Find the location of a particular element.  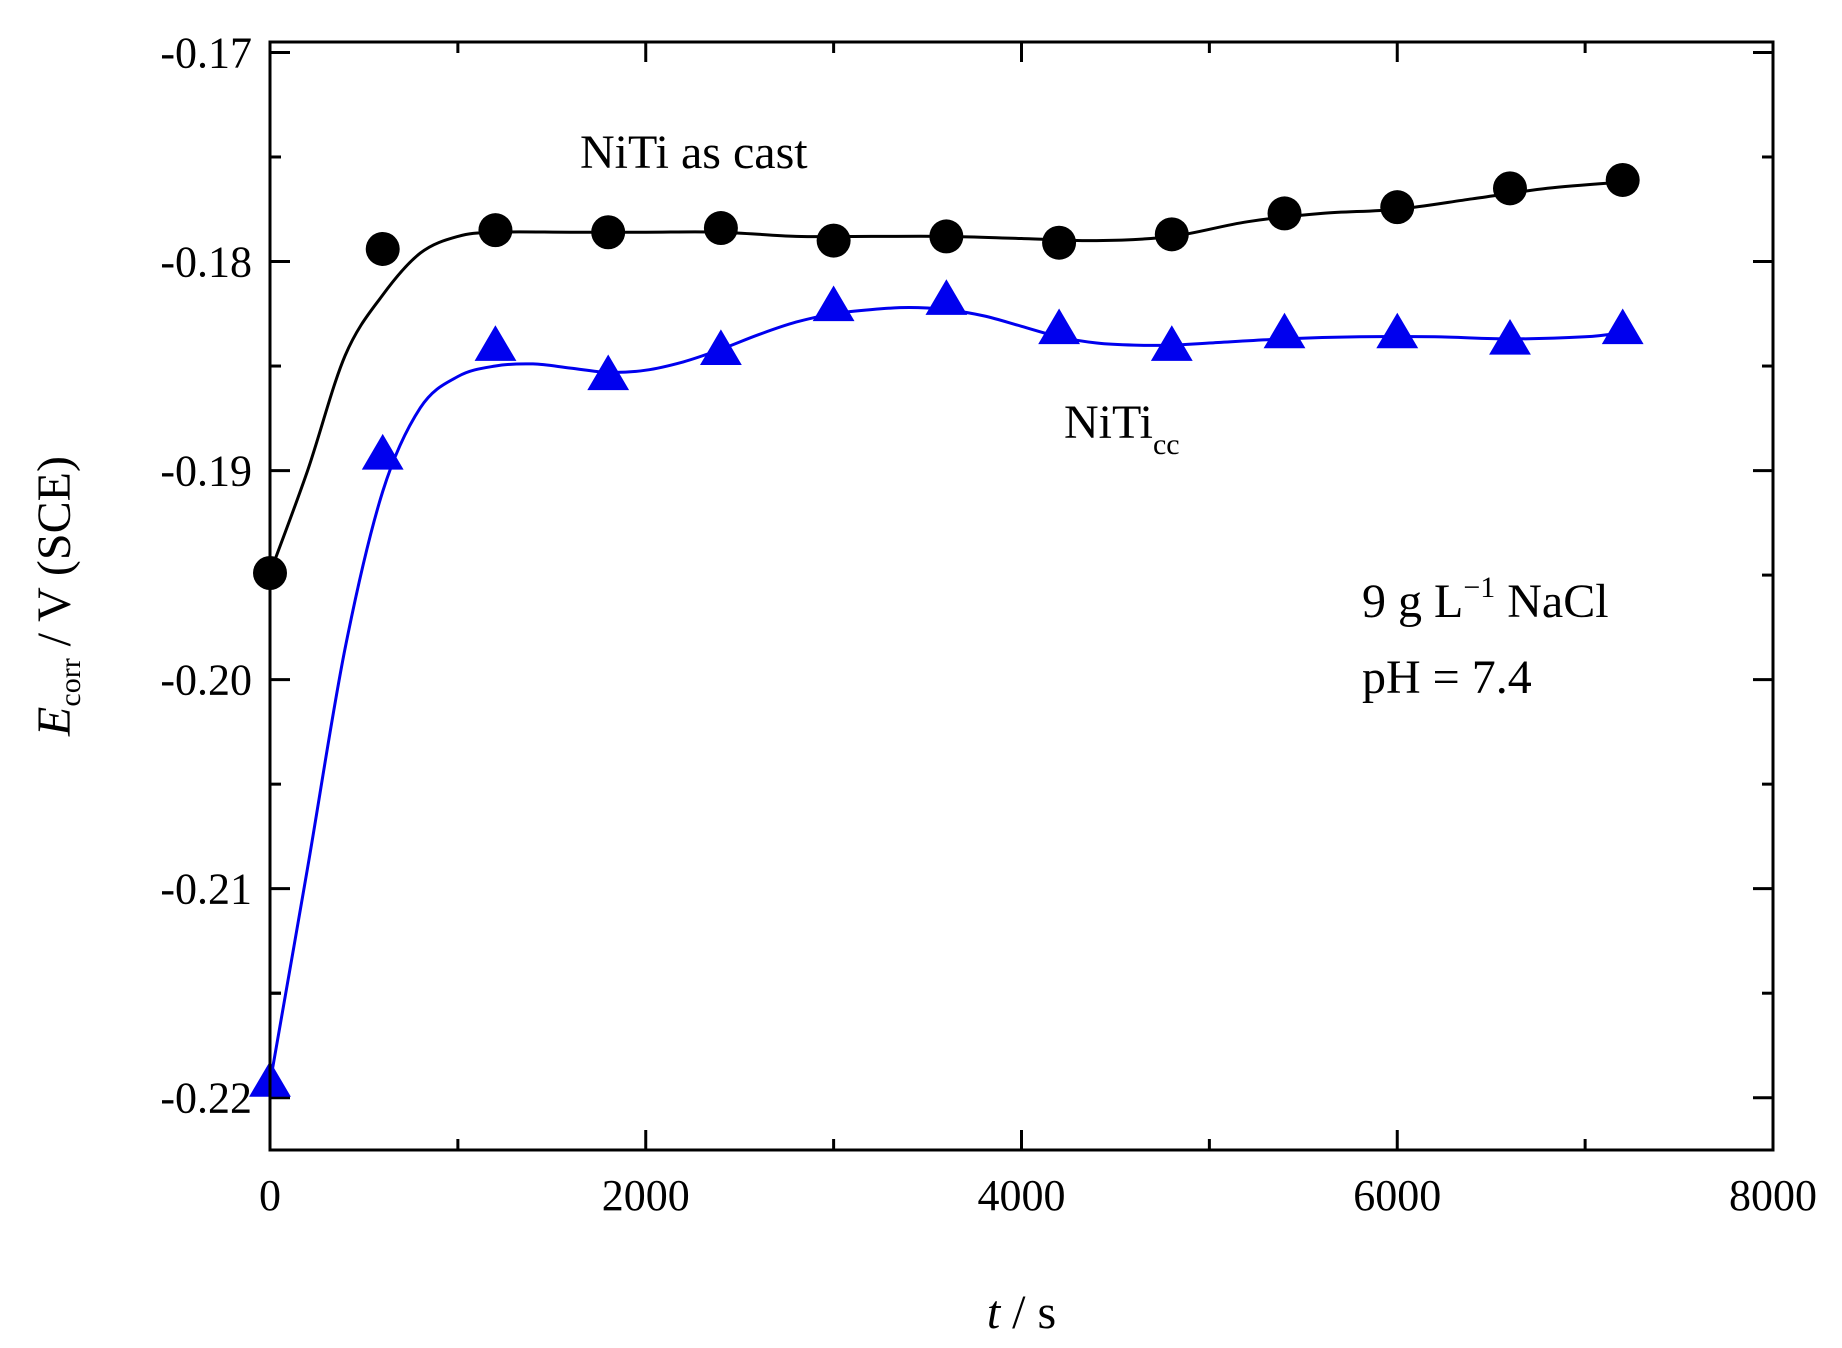

series-label-cc: NiTicc is located at coordinates (1122, 428).